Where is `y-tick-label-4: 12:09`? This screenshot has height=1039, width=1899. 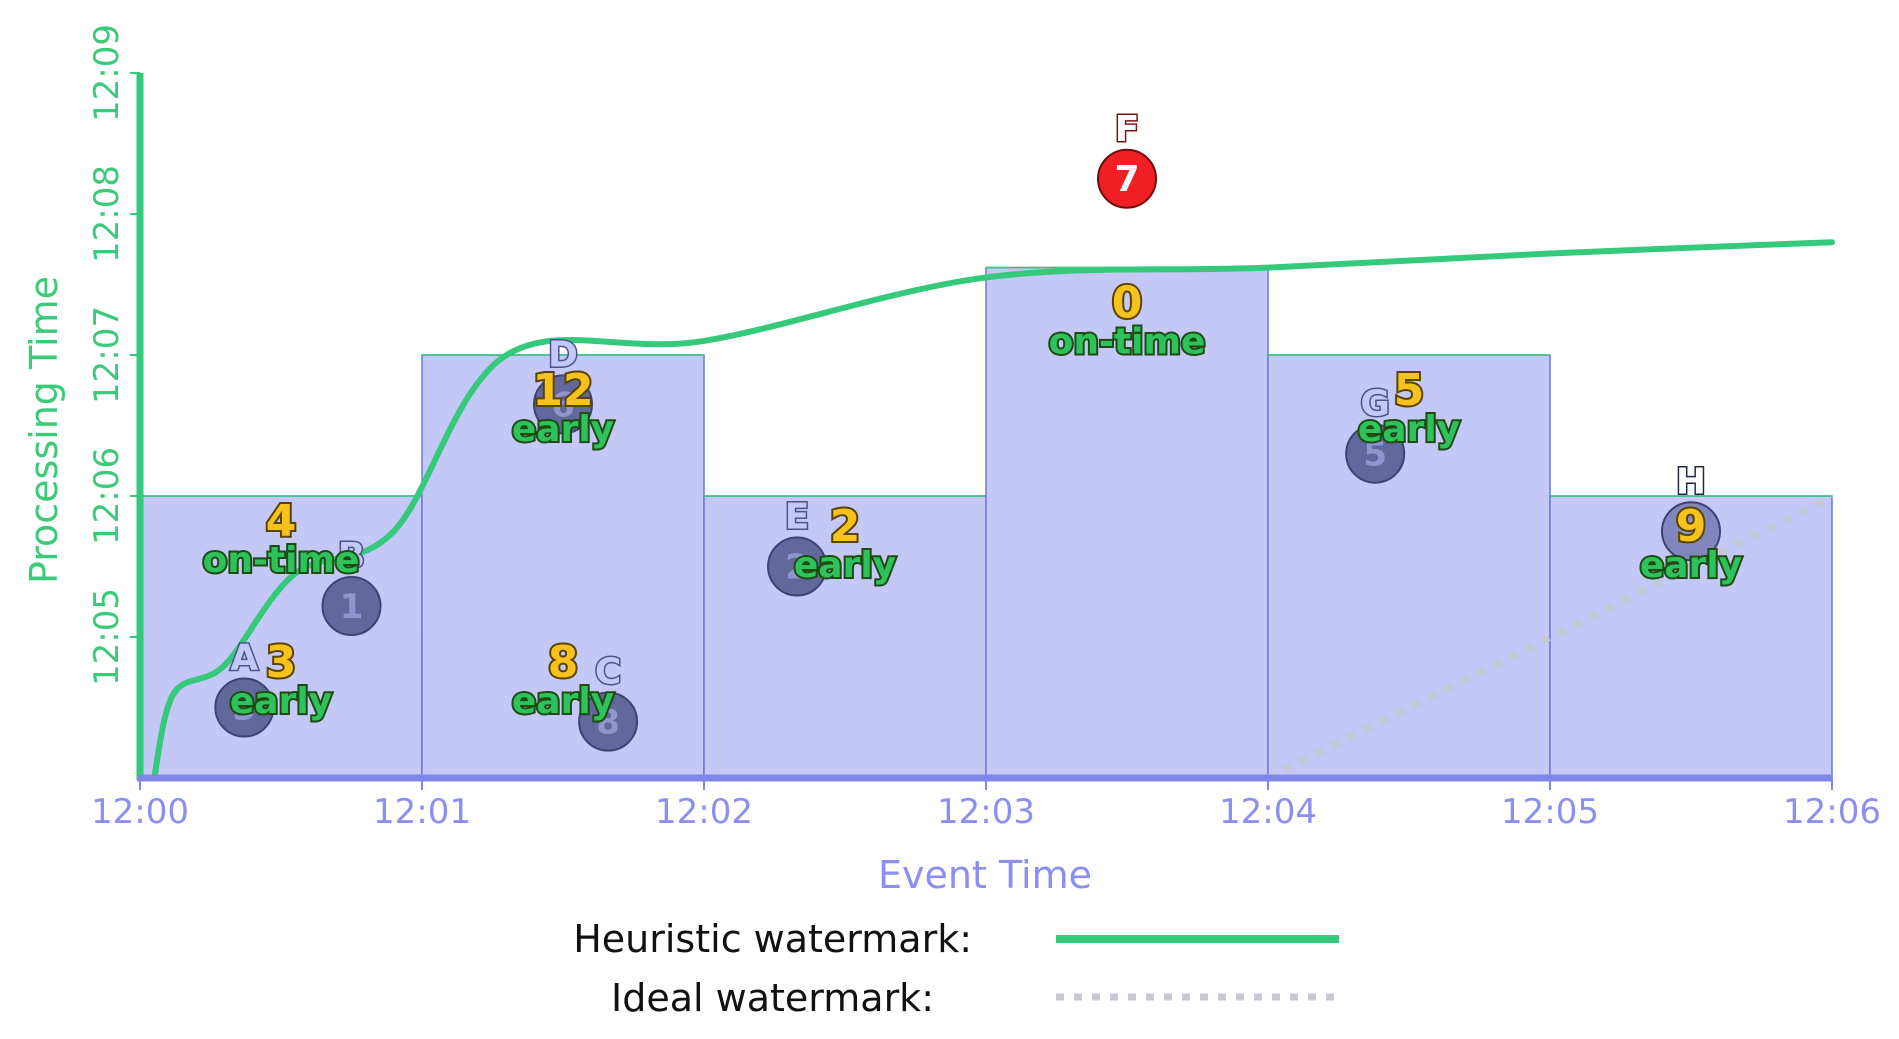
y-tick-label-4: 12:09 is located at coordinates (107, 73).